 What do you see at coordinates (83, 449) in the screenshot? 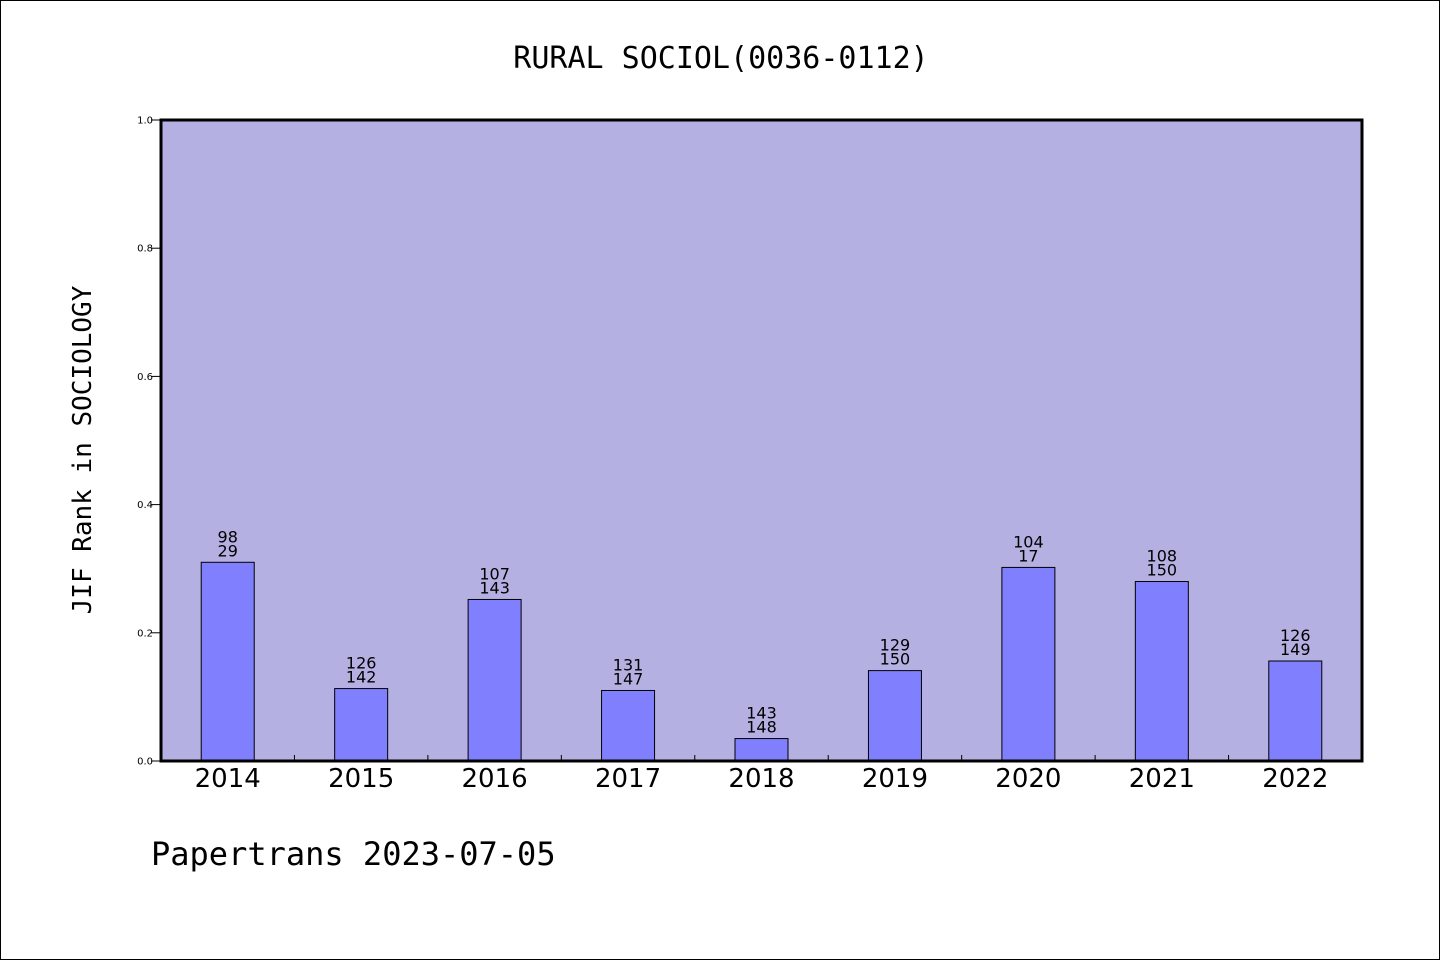
I see `y-axis-label: JIF Rank in SOCIOLOGY` at bounding box center [83, 449].